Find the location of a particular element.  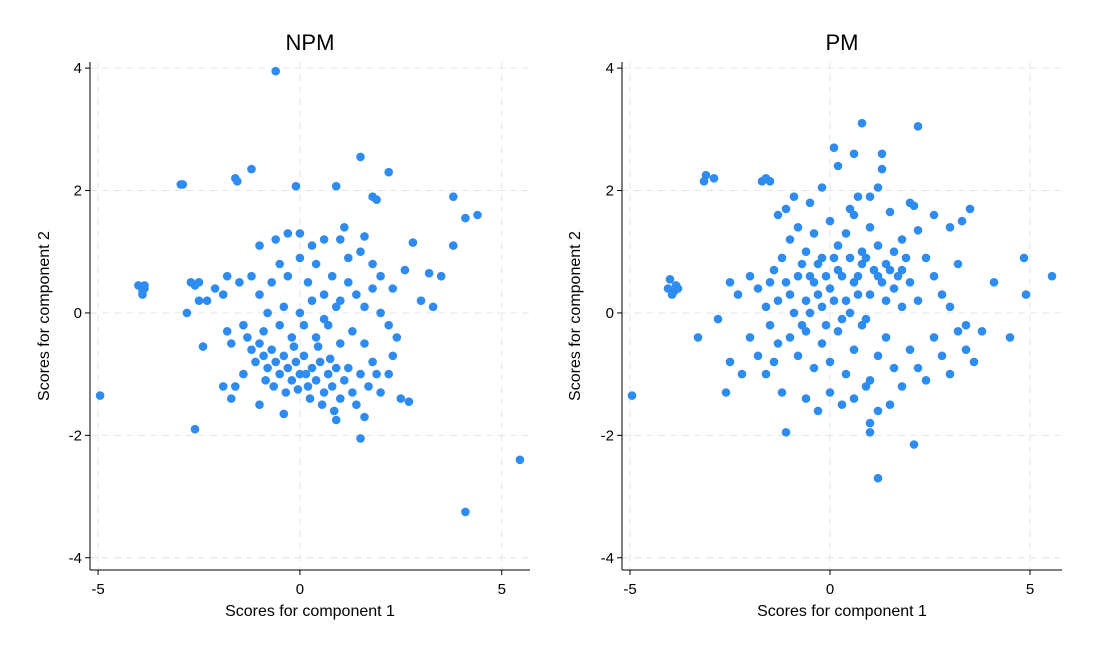

npm-y-tick-label: -2 is located at coordinates (75, 435).